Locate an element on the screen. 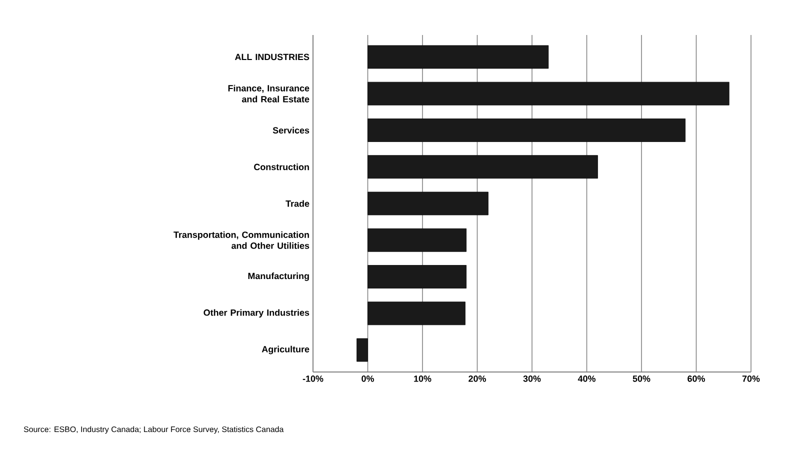 The image size is (785, 468). y-tick-label: Other Primary Industries is located at coordinates (257, 313).